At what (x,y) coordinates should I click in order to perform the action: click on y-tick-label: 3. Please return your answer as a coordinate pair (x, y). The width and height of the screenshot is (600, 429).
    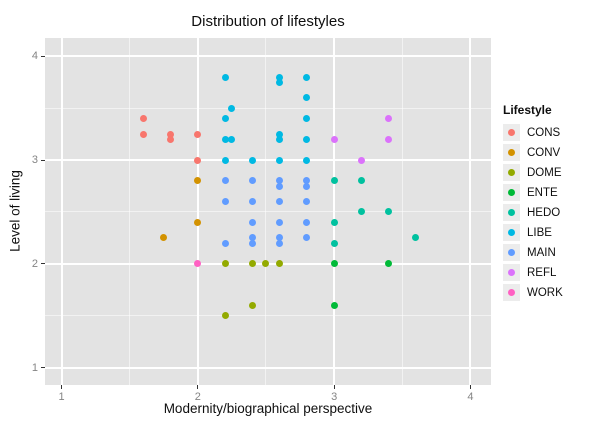
    Looking at the image, I should click on (34, 160).